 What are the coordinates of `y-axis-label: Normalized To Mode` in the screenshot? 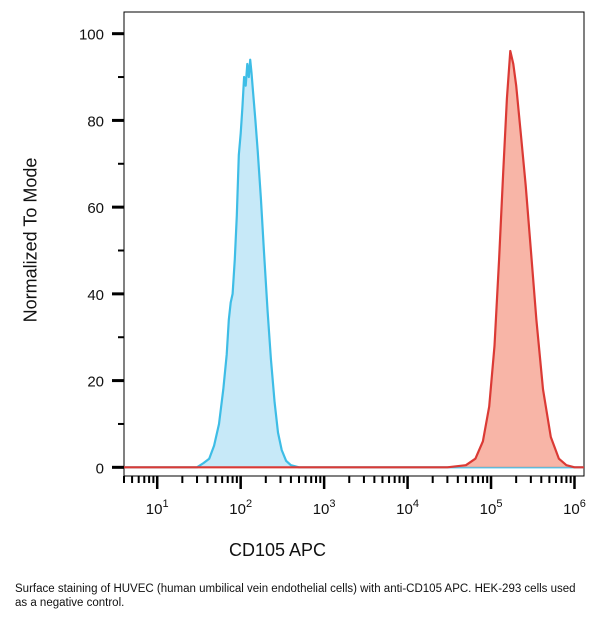 It's located at (30, 240).